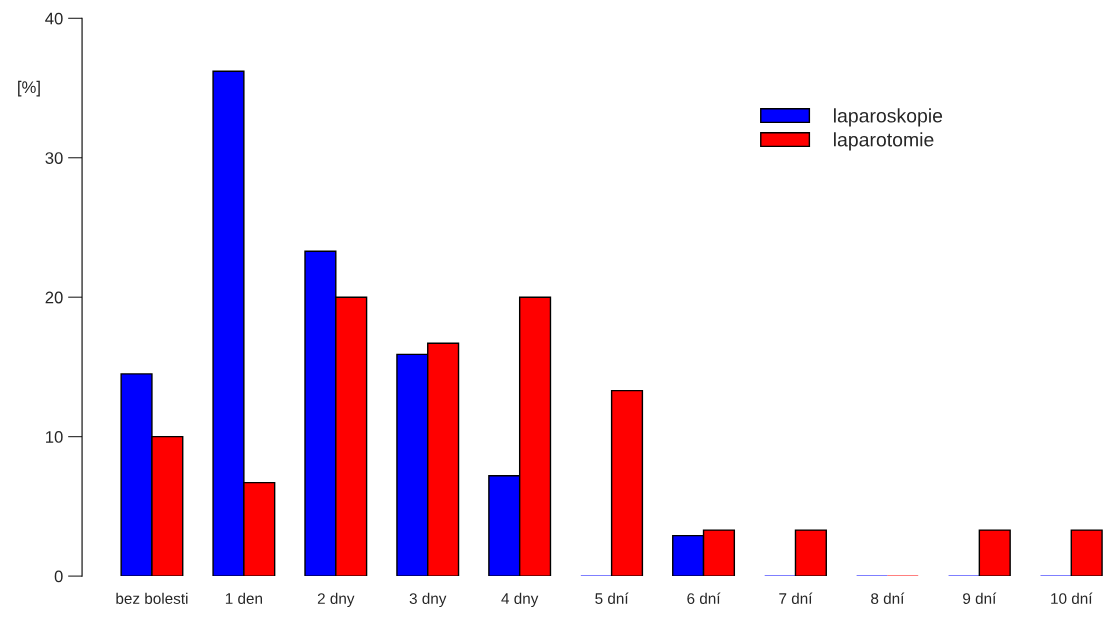 The height and width of the screenshot is (631, 1109). I want to click on x-tick-label: bez bolesti, so click(152, 598).